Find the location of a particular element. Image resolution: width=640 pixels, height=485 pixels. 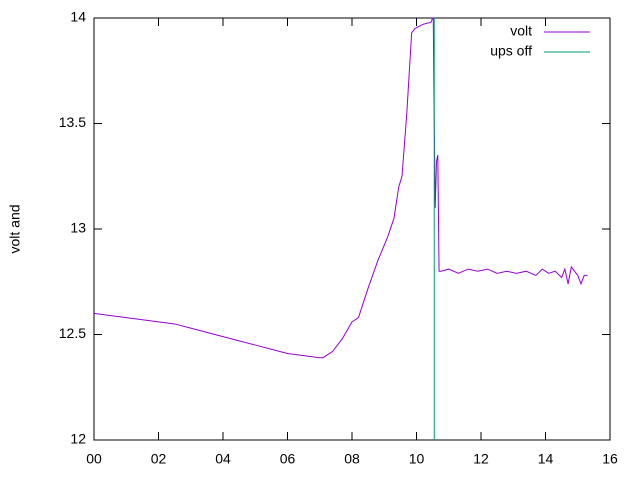

y-tick-label: 14 is located at coordinates (78, 17).